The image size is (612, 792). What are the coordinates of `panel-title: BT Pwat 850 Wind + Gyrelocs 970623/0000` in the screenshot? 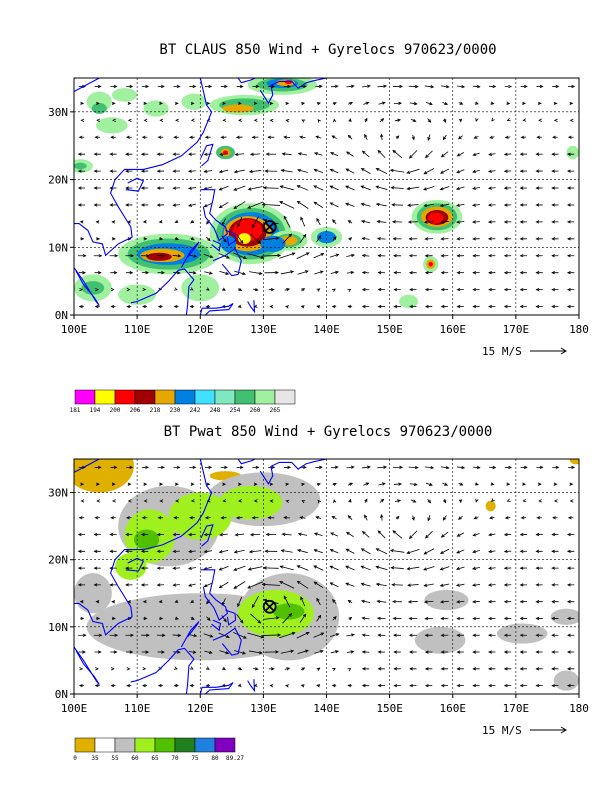 It's located at (328, 432).